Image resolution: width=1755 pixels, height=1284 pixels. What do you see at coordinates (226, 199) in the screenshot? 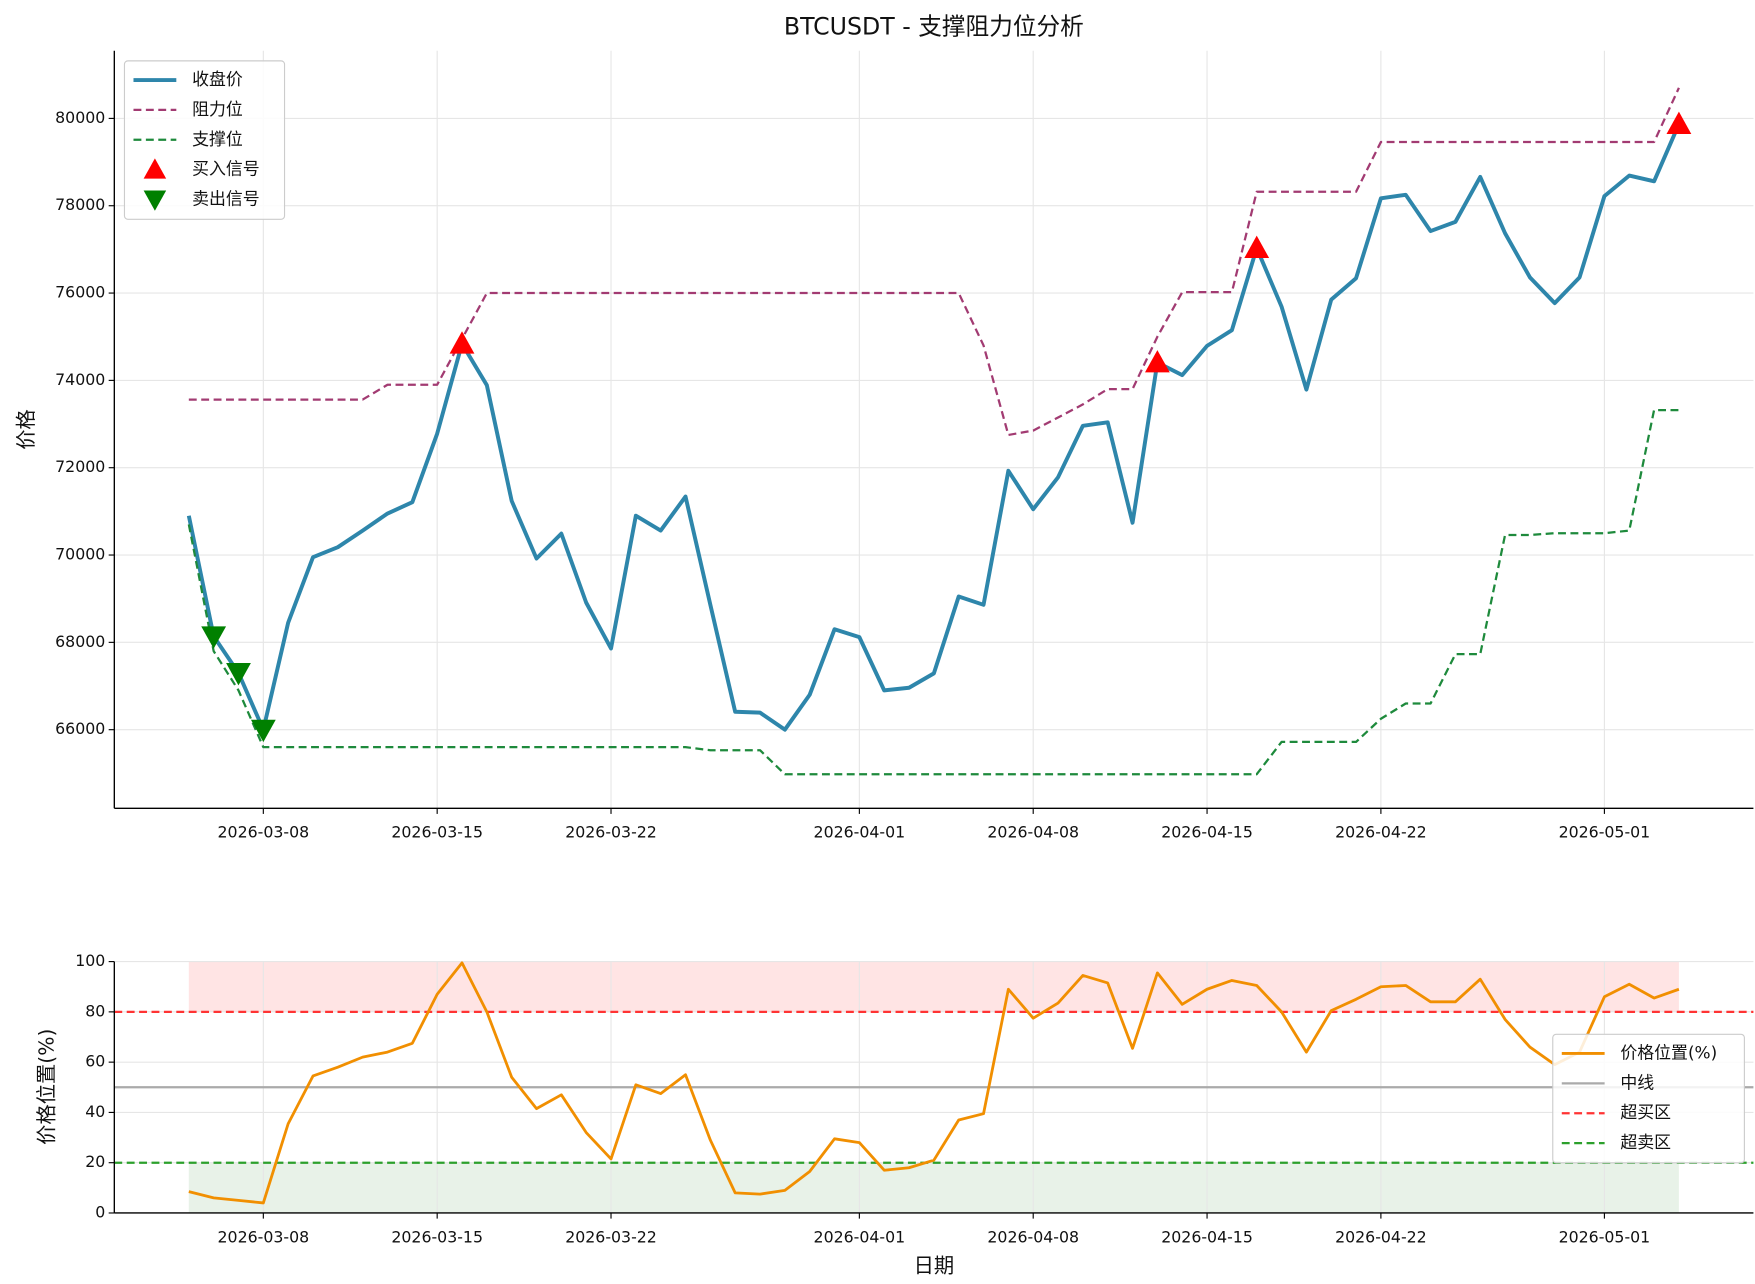
I see `legend-label: 卖出信号` at bounding box center [226, 199].